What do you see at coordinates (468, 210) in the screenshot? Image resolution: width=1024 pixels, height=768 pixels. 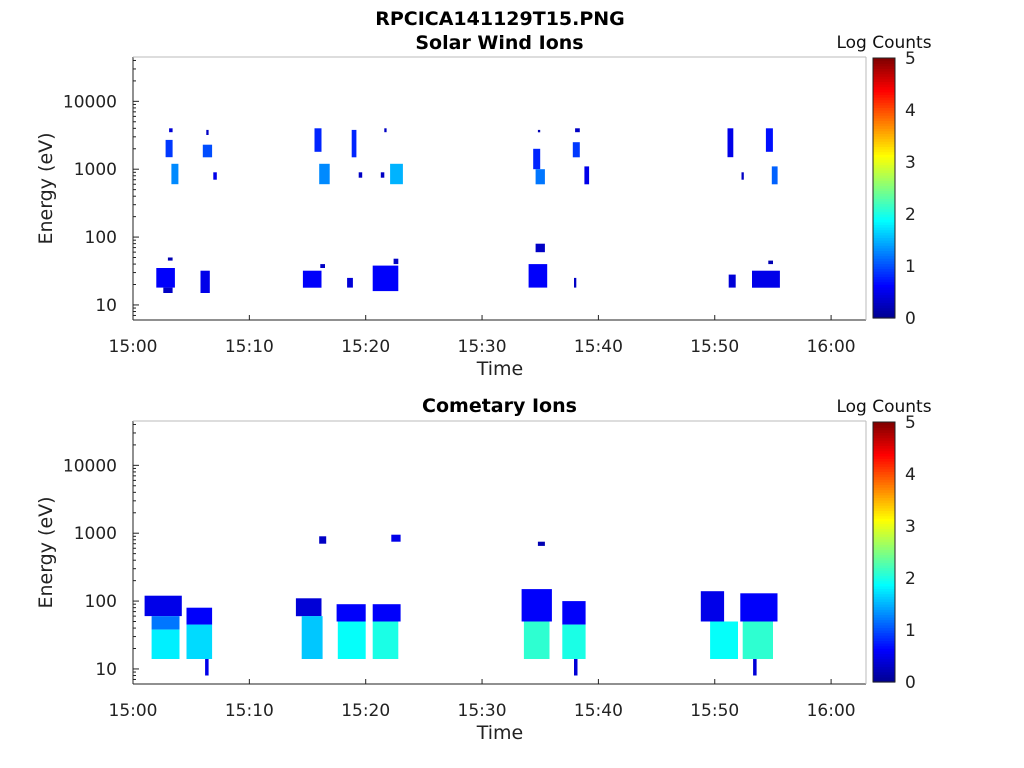 I see `data-cells` at bounding box center [468, 210].